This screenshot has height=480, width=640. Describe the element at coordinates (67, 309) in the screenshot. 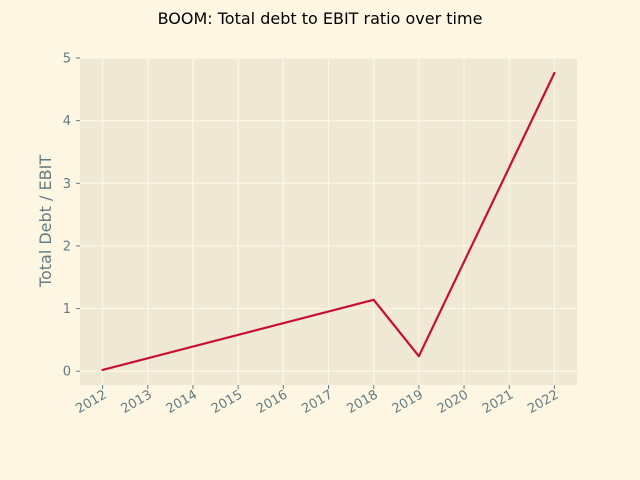

I see `y-tick-label-1: 1` at that location.